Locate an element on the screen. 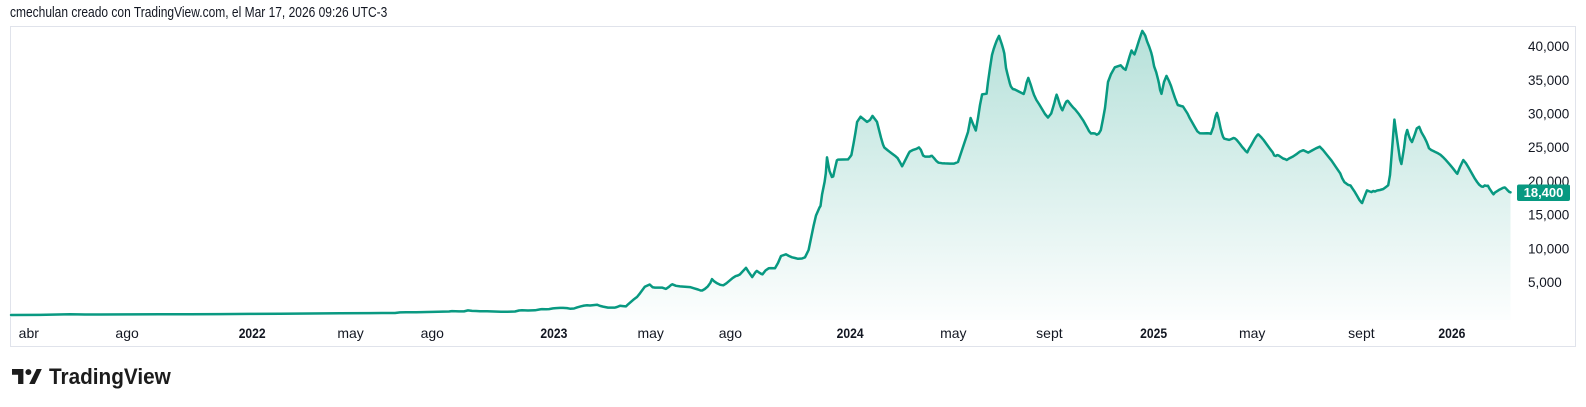 Image resolution: width=1586 pixels, height=407 pixels. svg-text: 15,000 is located at coordinates (1548, 215).